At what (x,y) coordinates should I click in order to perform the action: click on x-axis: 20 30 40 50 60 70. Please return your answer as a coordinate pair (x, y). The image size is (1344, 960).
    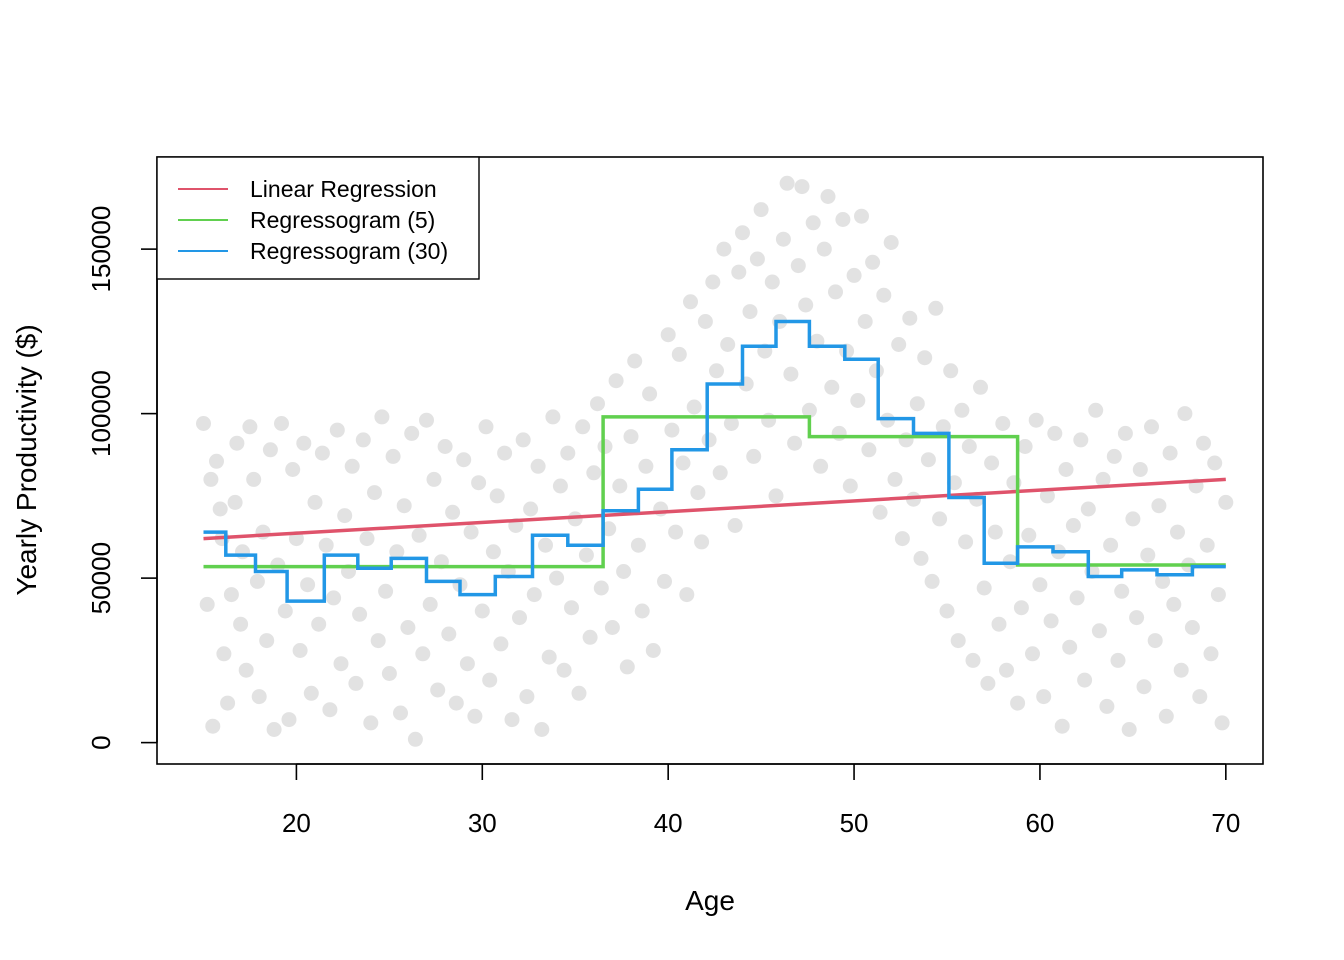
    Looking at the image, I should click on (761, 800).